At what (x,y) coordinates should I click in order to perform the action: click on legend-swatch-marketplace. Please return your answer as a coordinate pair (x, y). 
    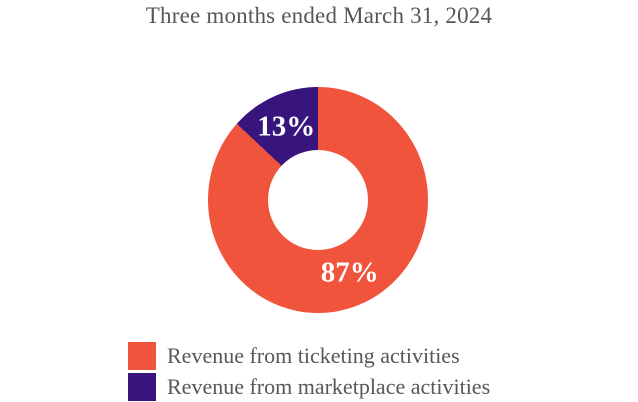
    Looking at the image, I should click on (142, 387).